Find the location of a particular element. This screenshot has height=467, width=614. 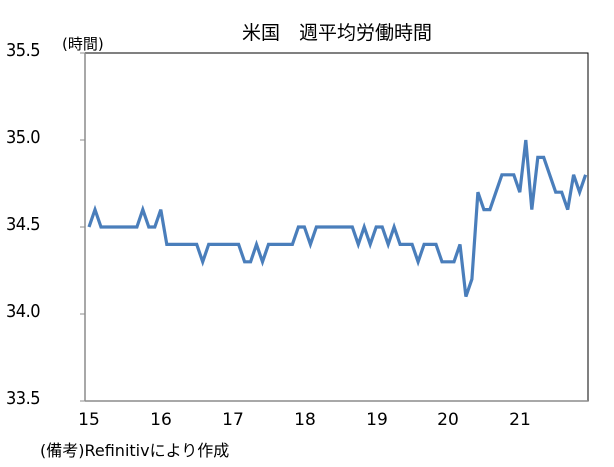

y-tick-34-5: 34.5 is located at coordinates (23, 224).